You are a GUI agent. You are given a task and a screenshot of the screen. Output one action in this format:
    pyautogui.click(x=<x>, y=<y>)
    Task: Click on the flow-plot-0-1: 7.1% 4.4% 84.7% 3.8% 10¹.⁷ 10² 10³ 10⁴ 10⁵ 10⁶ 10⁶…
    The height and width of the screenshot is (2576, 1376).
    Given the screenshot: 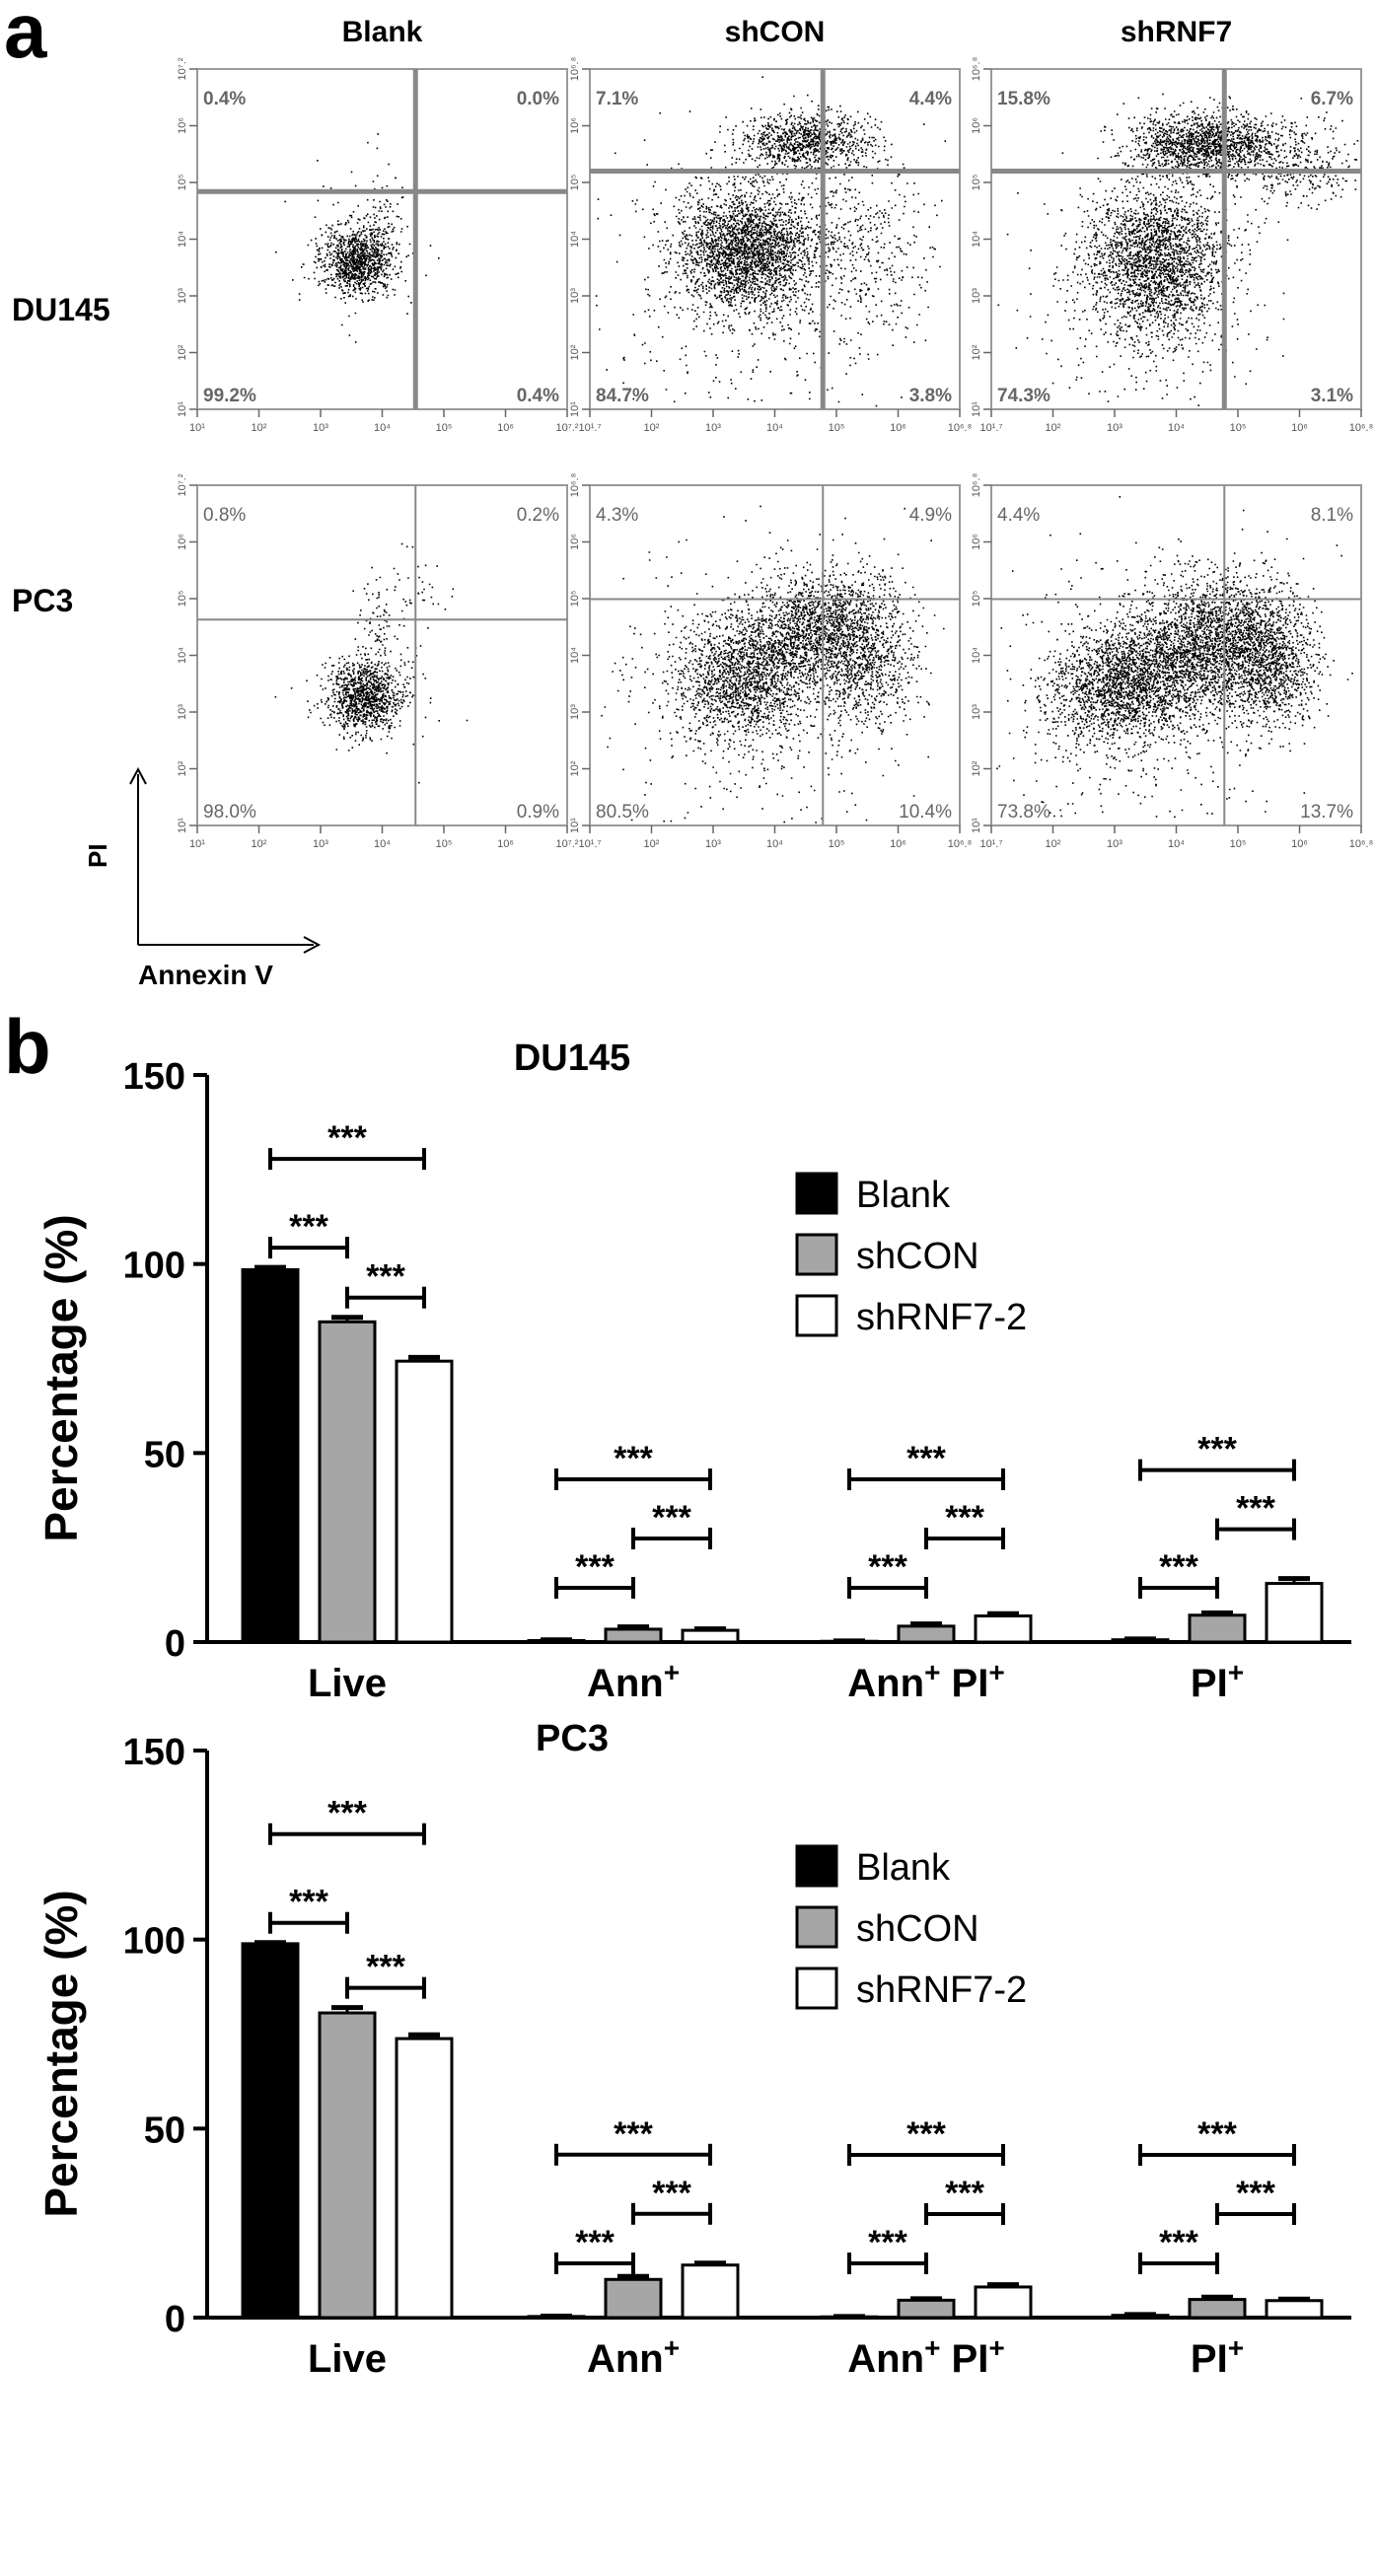 What is the action you would take?
    pyautogui.click(x=770, y=245)
    